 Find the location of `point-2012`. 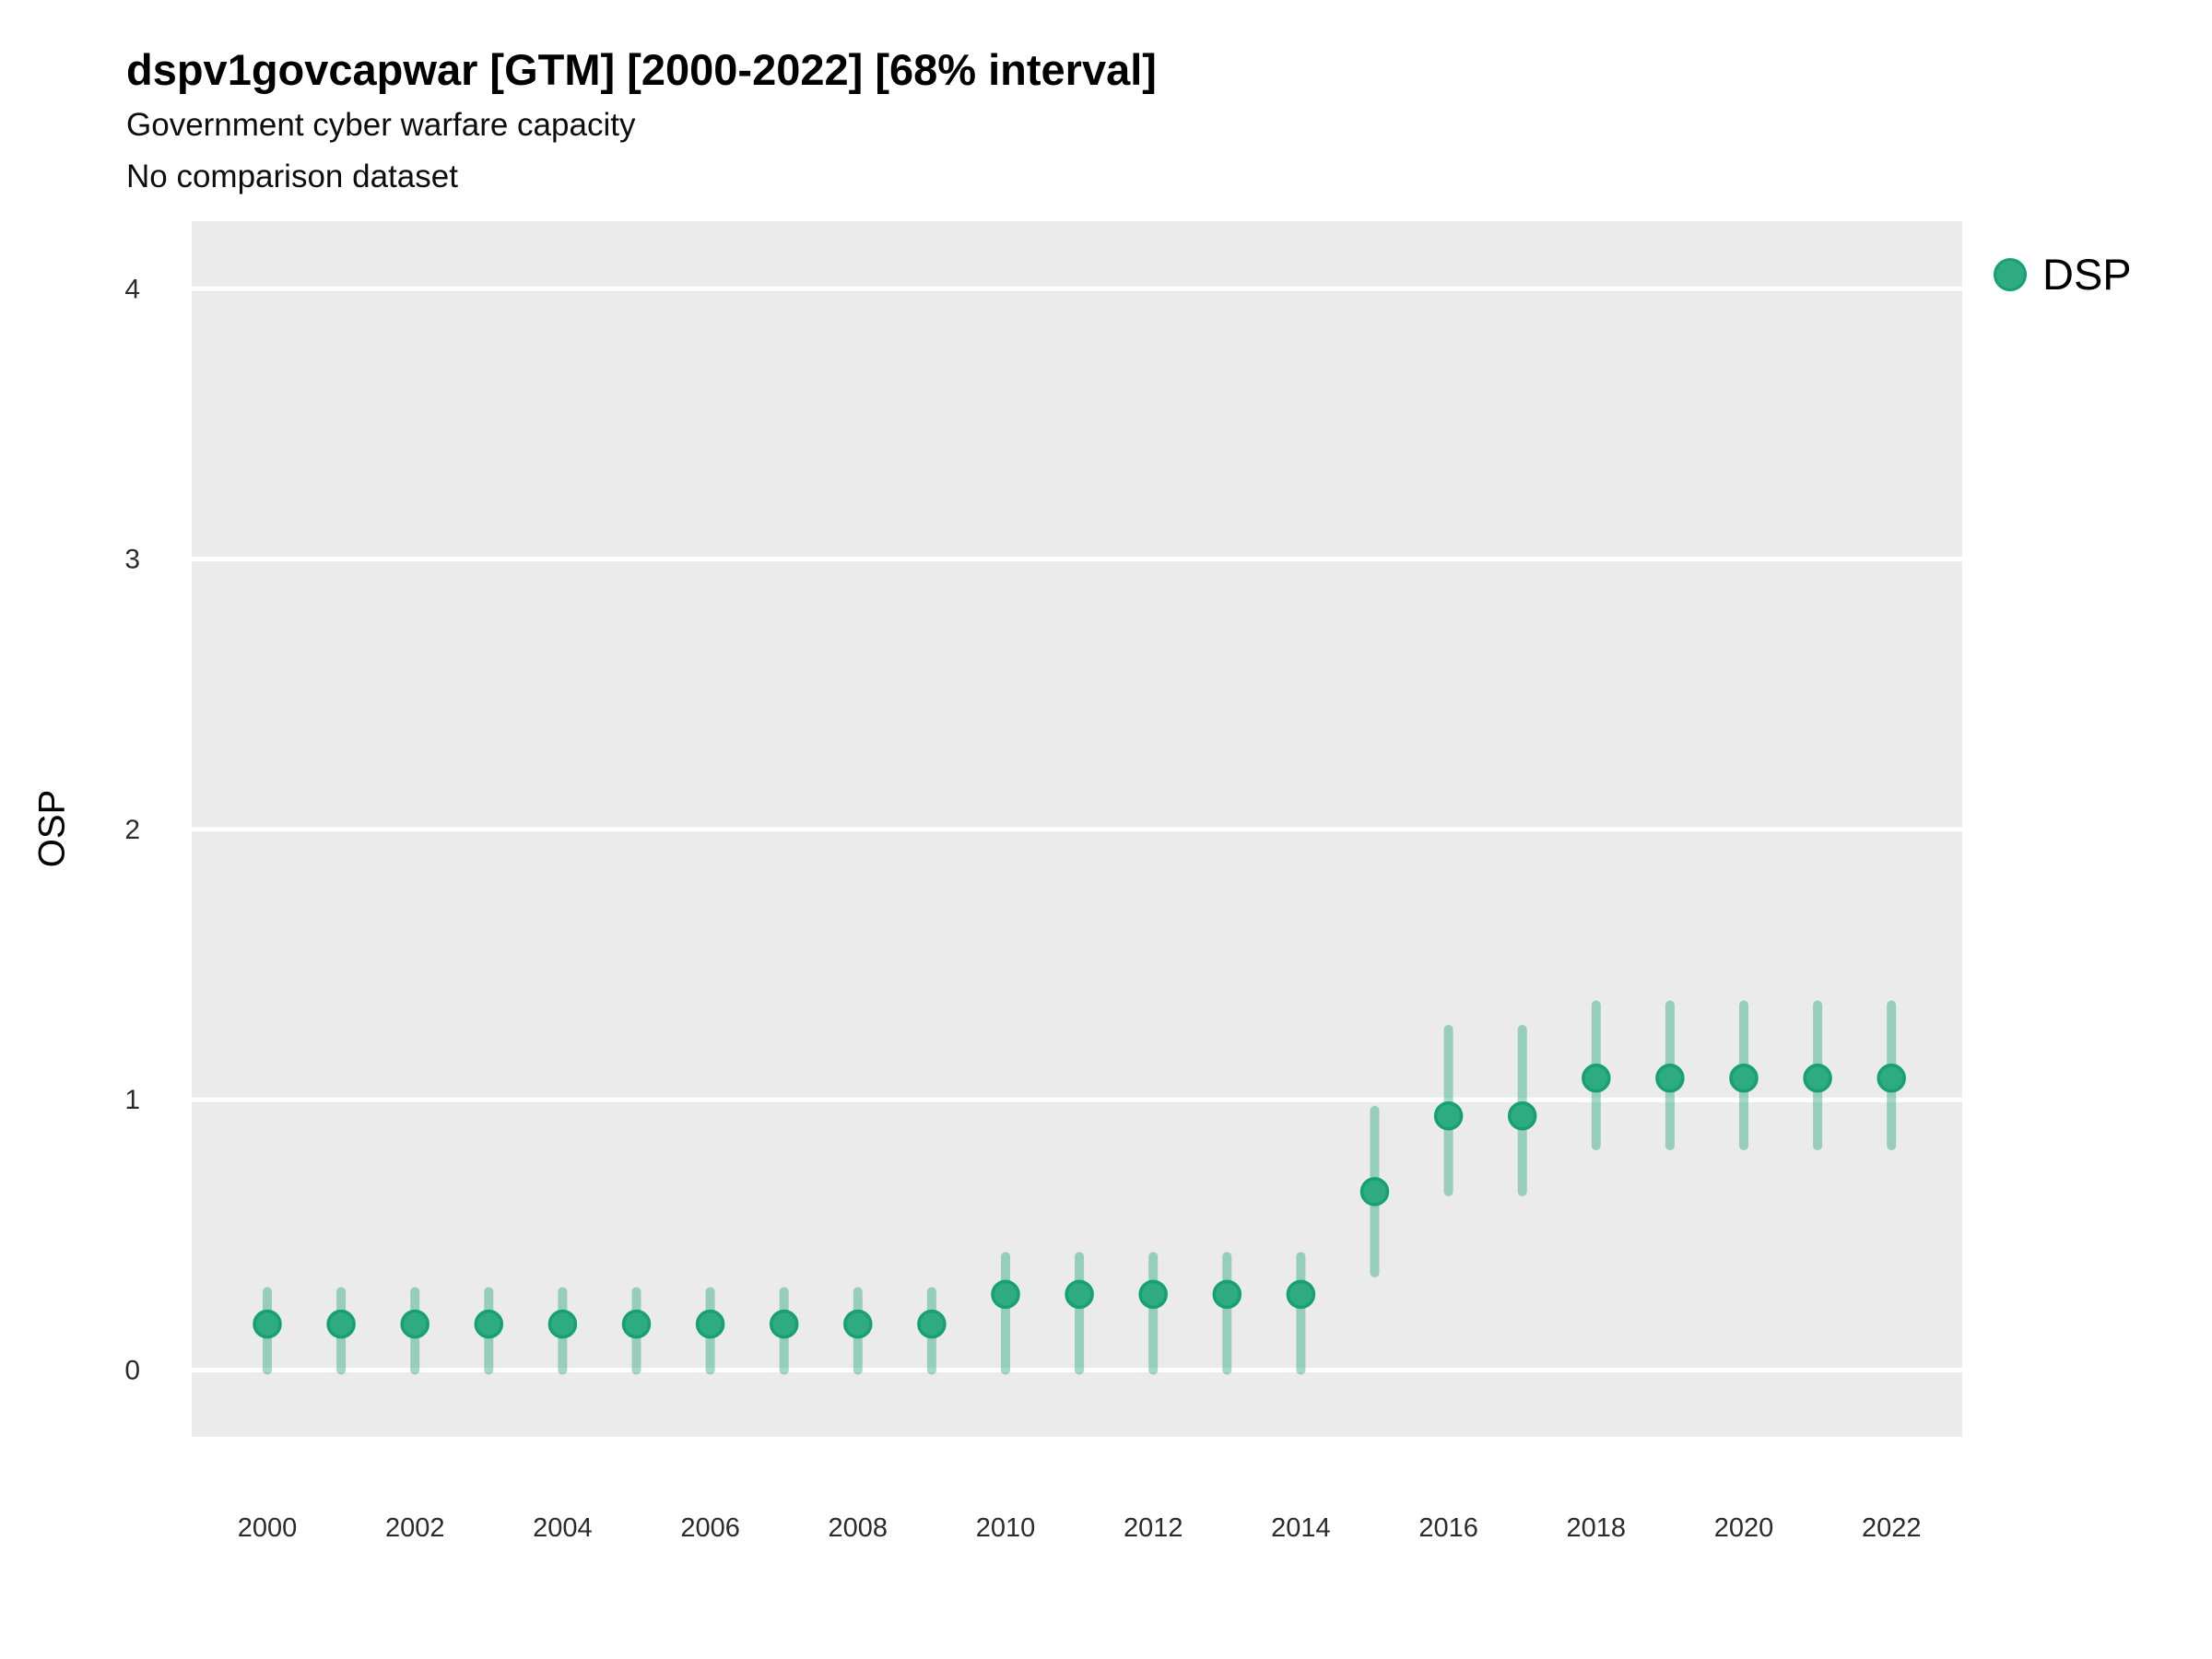

point-2012 is located at coordinates (1153, 1294).